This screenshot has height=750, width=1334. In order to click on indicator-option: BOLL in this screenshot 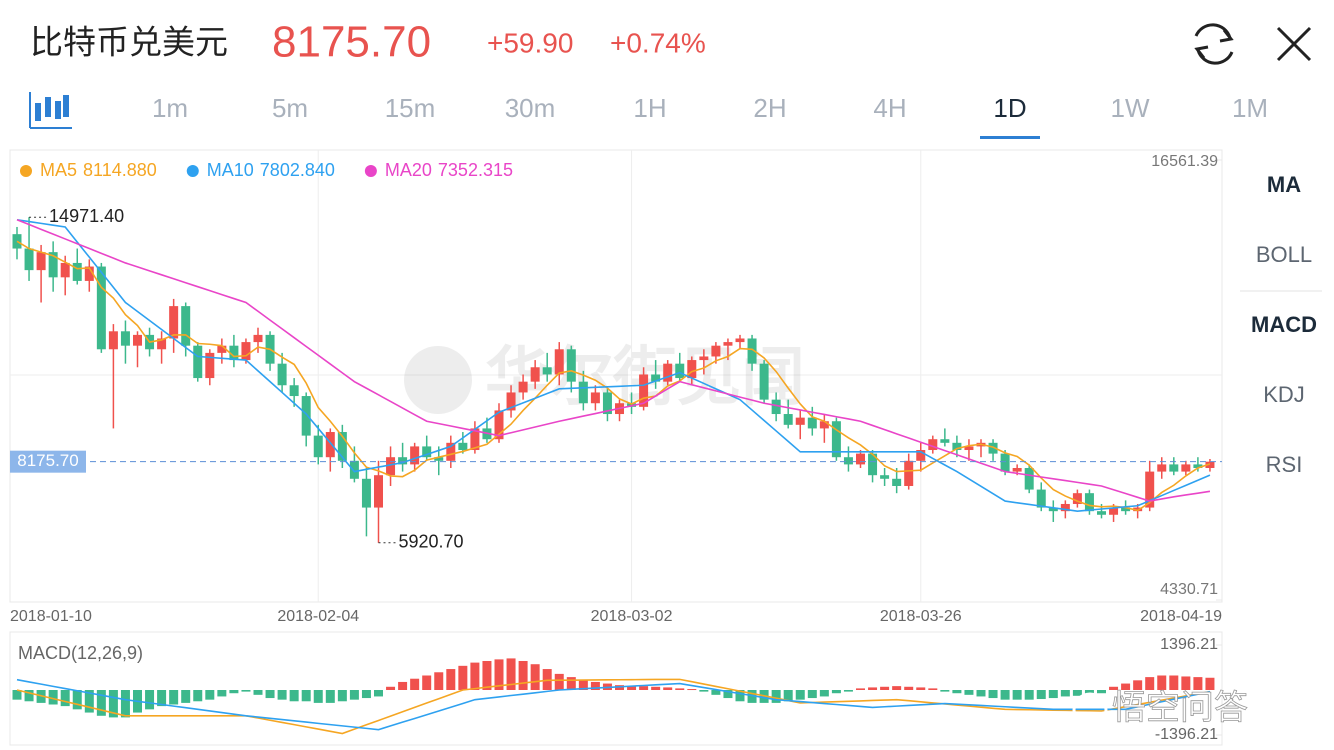, I will do `click(1284, 254)`.